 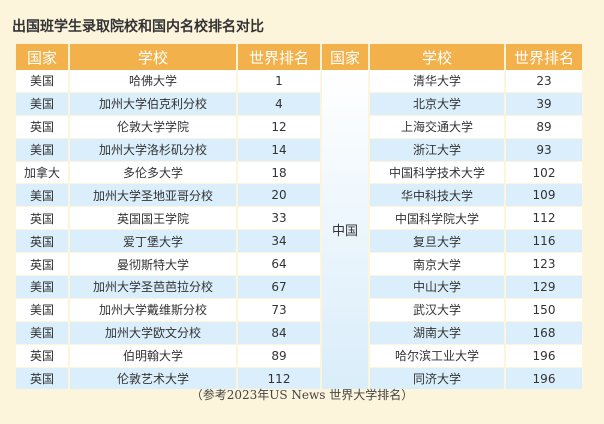 What do you see at coordinates (437, 196) in the screenshot?
I see `china-school-cell: 华中科技大学` at bounding box center [437, 196].